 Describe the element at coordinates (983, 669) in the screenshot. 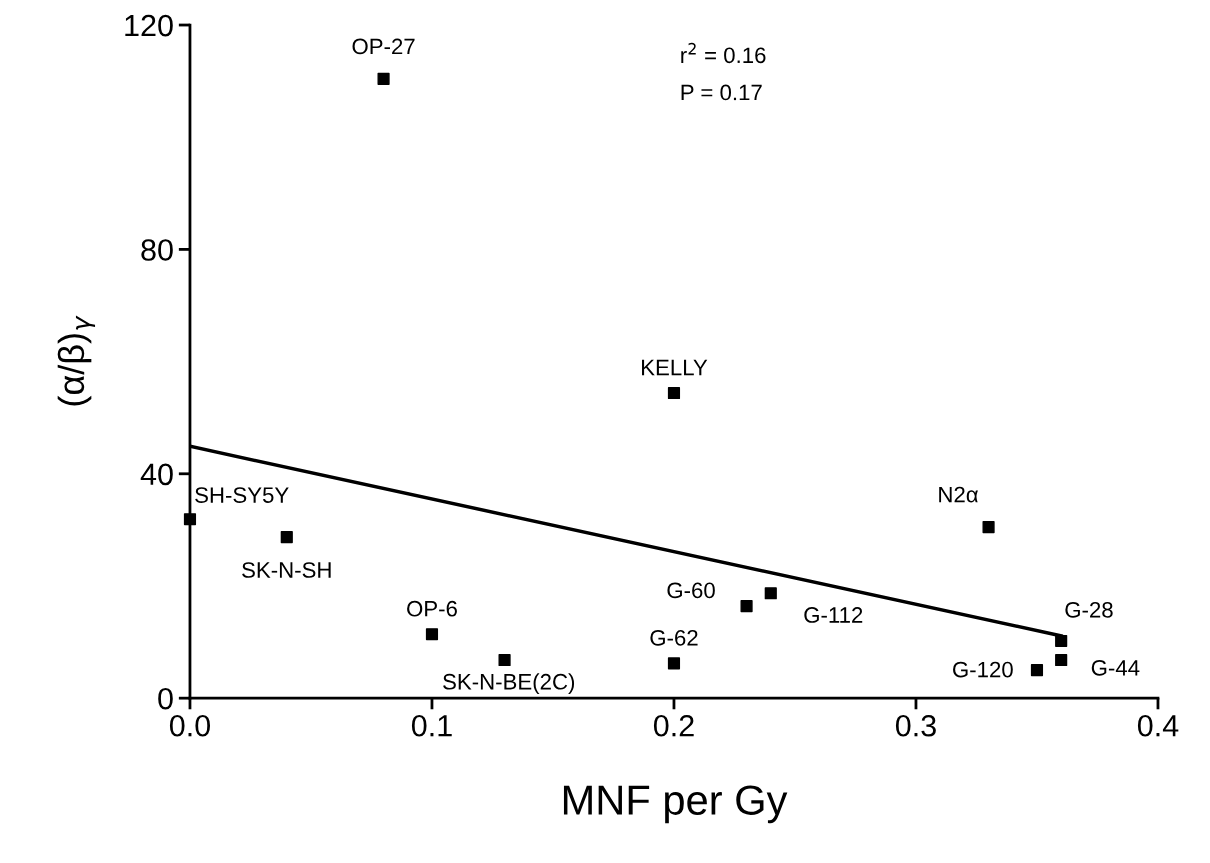

I see `annotation: G-120` at that location.